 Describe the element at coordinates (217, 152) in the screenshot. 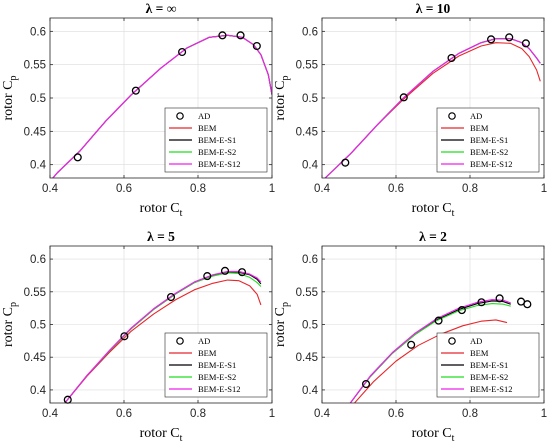

I see `legend-label: BEM-E-S2` at that location.